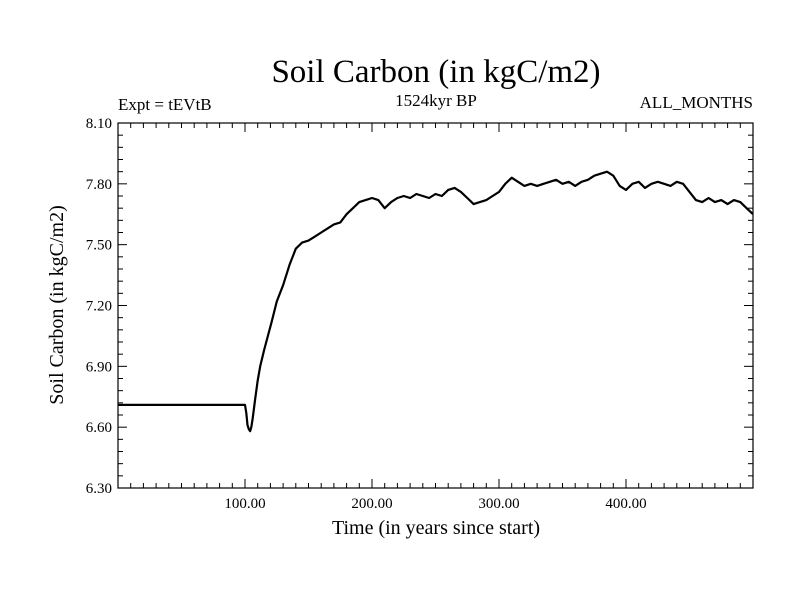 The width and height of the screenshot is (800, 605). Describe the element at coordinates (165, 104) in the screenshot. I see `experiment-label: Expt = tEVtB` at that location.